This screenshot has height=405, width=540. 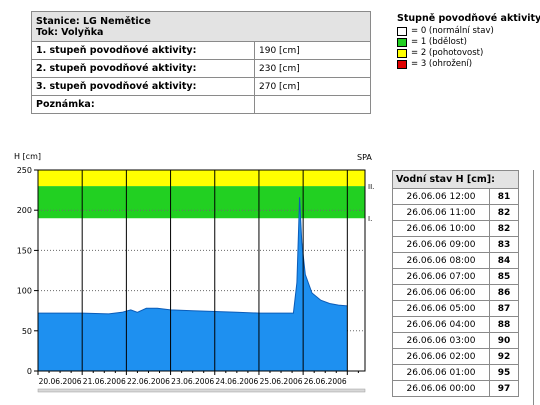 I want to click on note-label: Poznámka:, so click(x=143, y=104).